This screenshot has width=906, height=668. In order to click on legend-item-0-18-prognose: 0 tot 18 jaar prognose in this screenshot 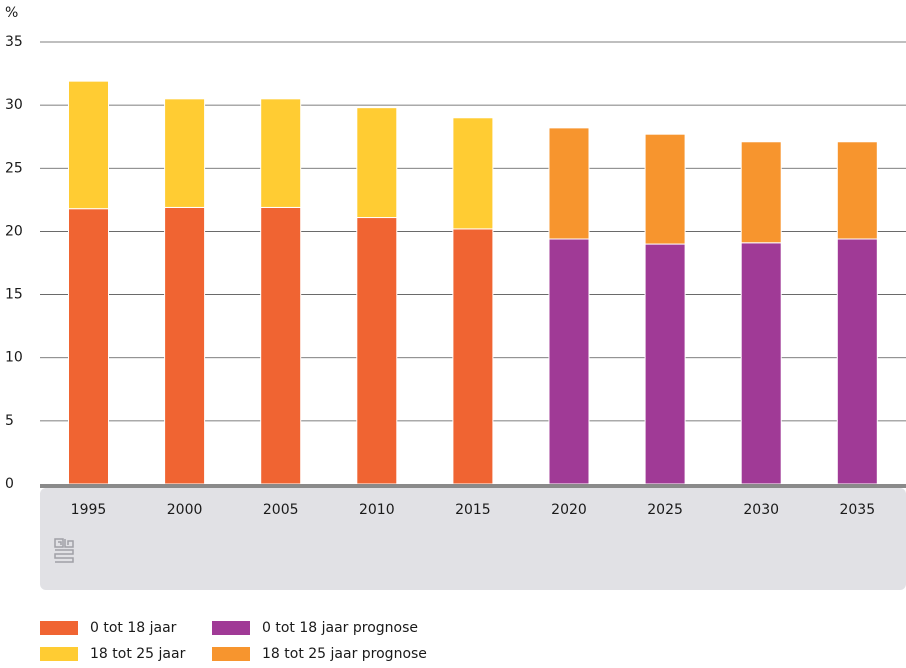, I will do `click(315, 628)`.